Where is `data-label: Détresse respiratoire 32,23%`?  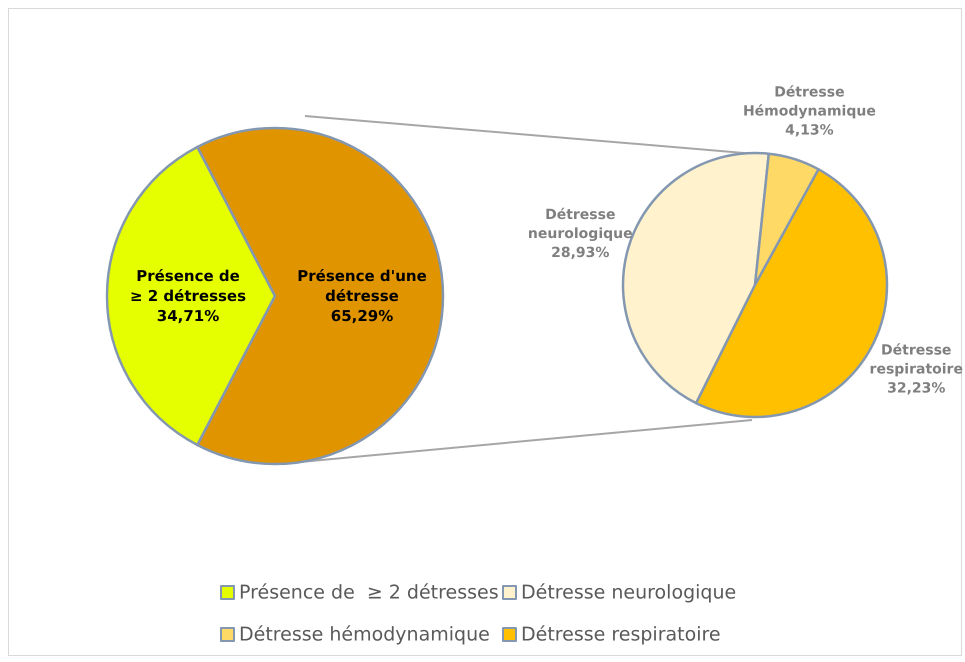 data-label: Détresse respiratoire 32,23% is located at coordinates (916, 369).